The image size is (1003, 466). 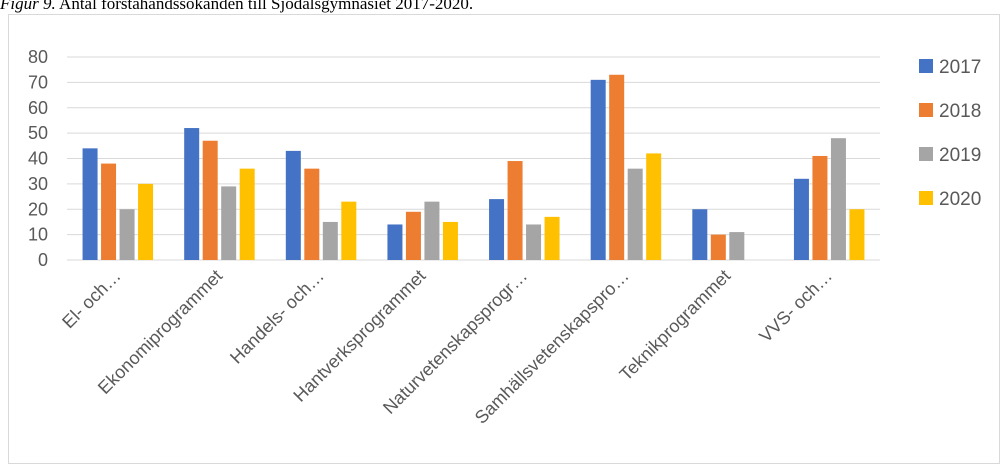 I want to click on legend-swatch-2017, so click(x=926, y=66).